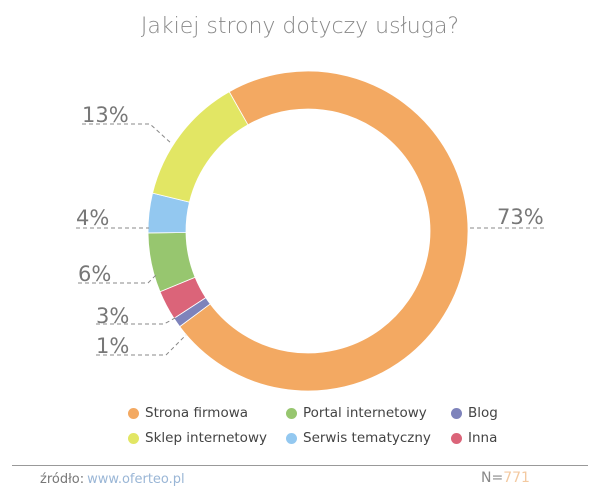 The height and width of the screenshot is (500, 600). I want to click on data-label: 3%, so click(112, 316).